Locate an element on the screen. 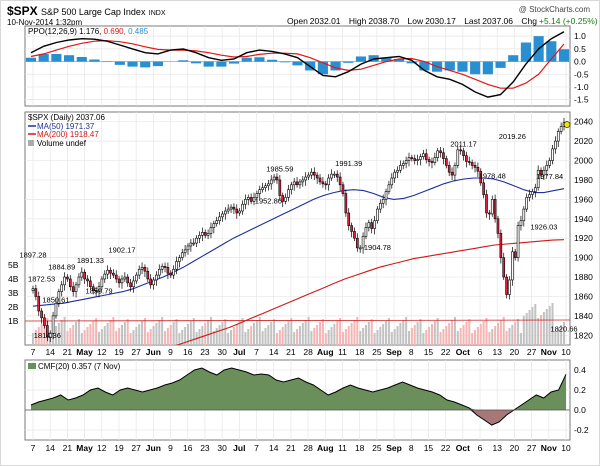 The height and width of the screenshot is (466, 600). price-annotation: 1850.61 is located at coordinates (55, 300).